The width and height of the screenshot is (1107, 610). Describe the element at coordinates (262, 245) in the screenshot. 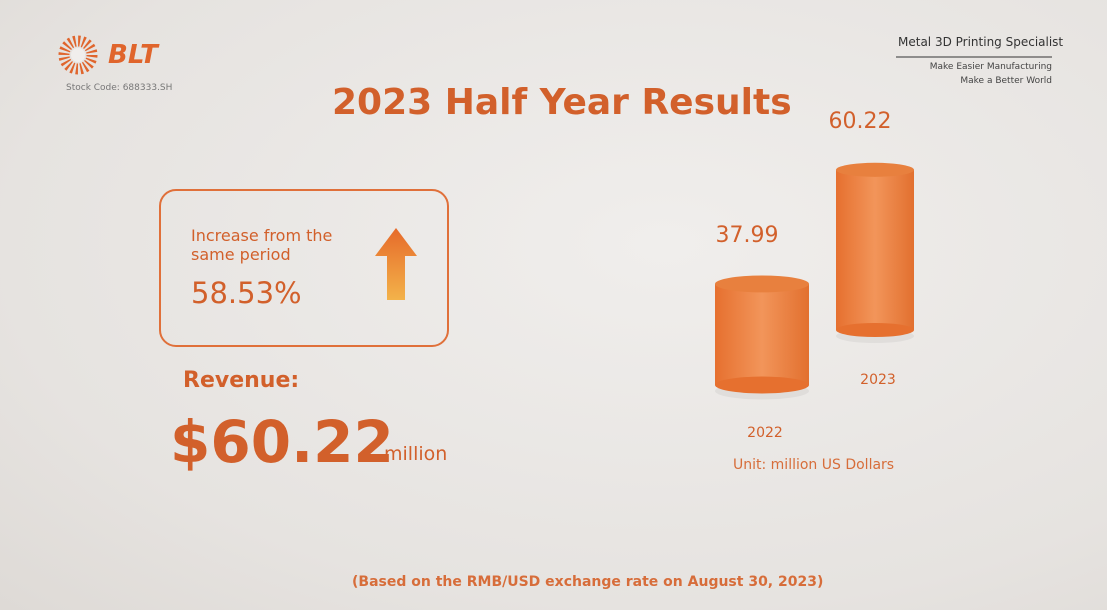

I see `highlight-label: Increase from the same period` at that location.